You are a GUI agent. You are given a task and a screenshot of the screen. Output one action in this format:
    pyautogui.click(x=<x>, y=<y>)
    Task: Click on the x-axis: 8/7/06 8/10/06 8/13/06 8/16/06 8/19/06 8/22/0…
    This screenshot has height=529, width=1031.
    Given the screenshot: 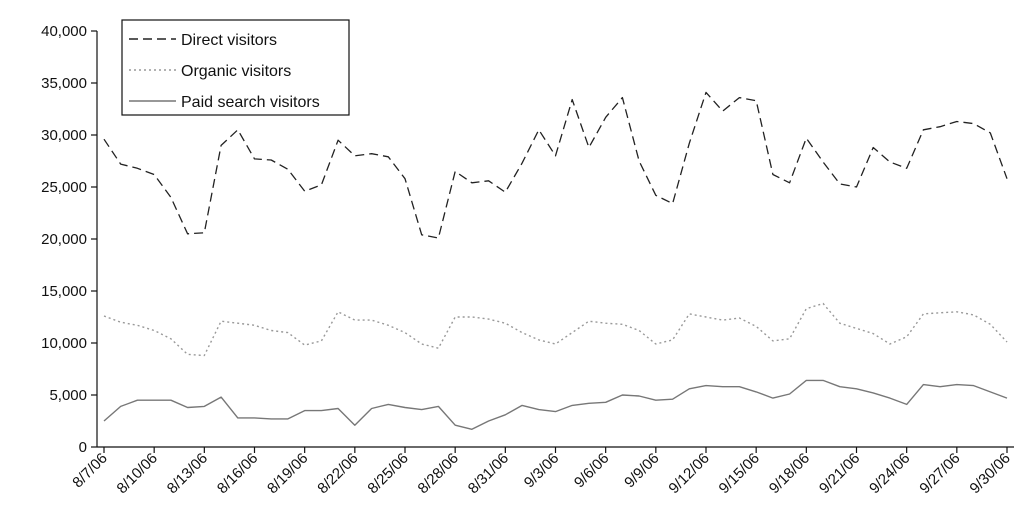 What is the action you would take?
    pyautogui.click(x=541, y=472)
    